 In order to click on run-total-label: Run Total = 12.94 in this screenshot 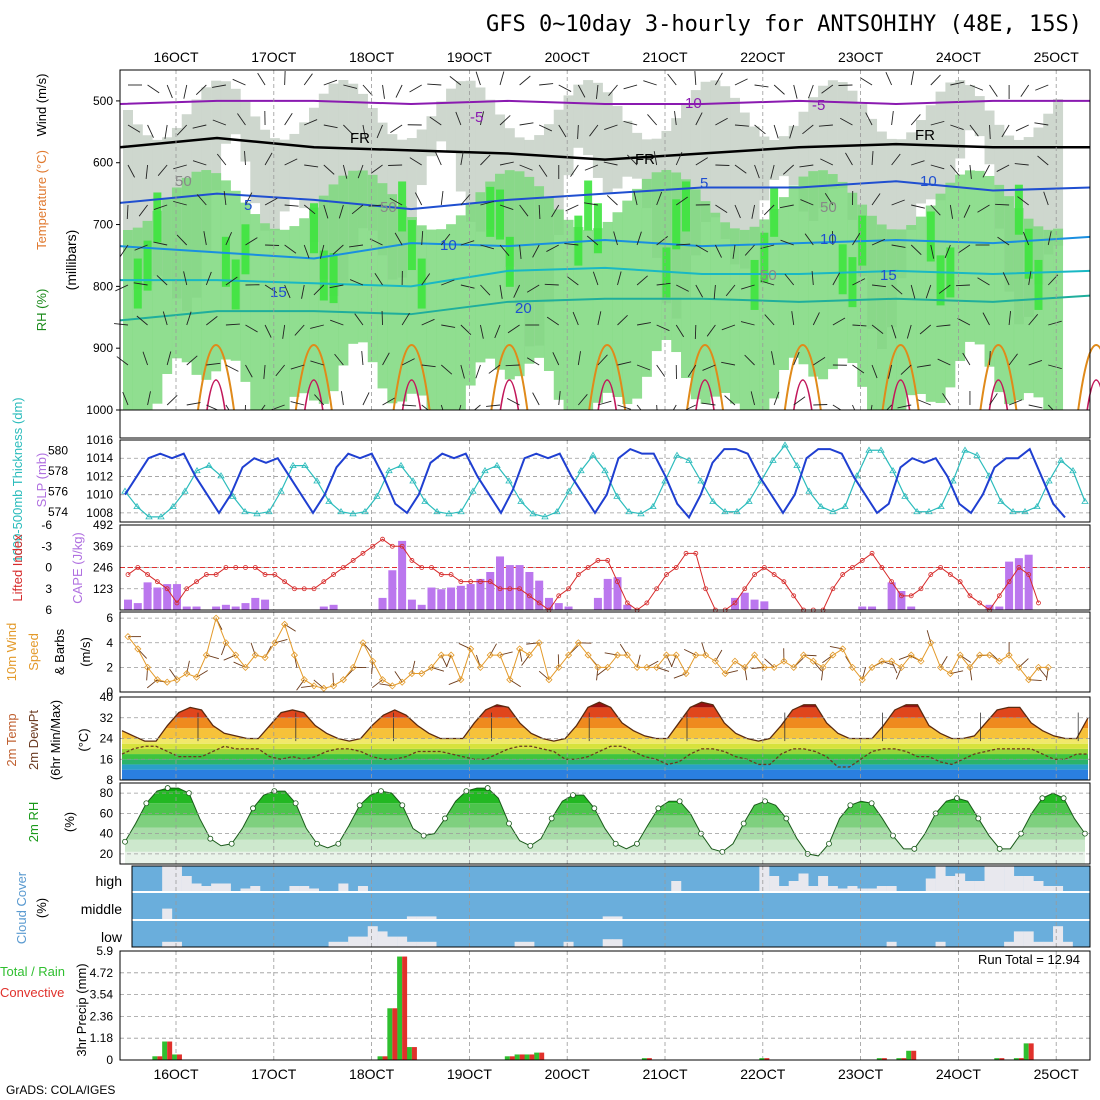, I will do `click(1029, 959)`.